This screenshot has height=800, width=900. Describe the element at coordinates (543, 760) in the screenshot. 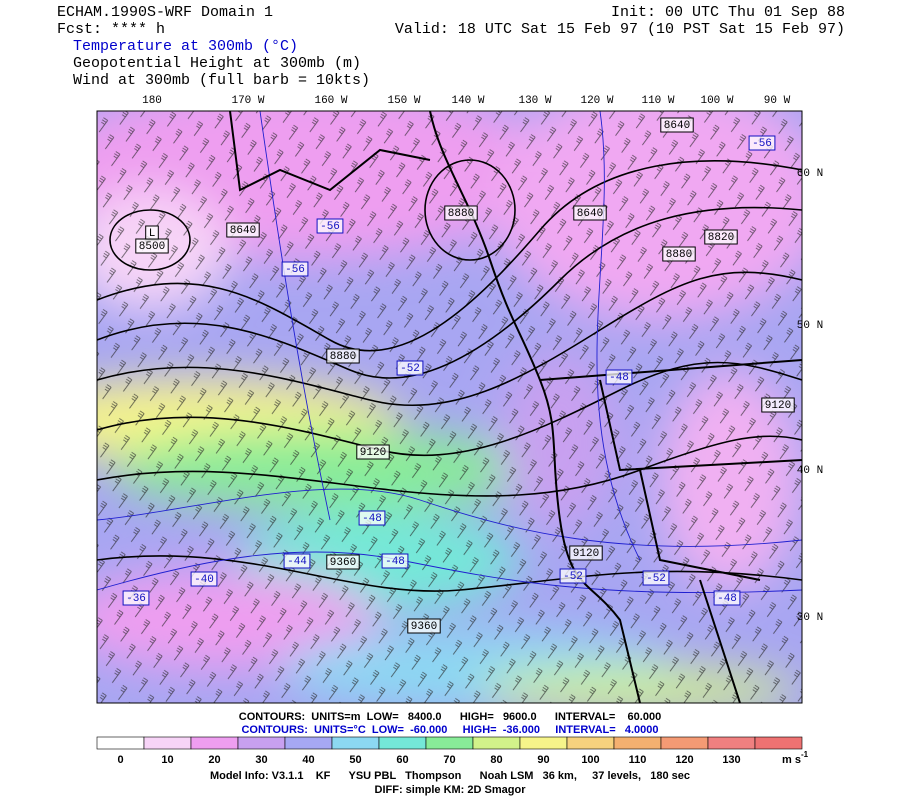

I see `colorbar-label: 90` at that location.